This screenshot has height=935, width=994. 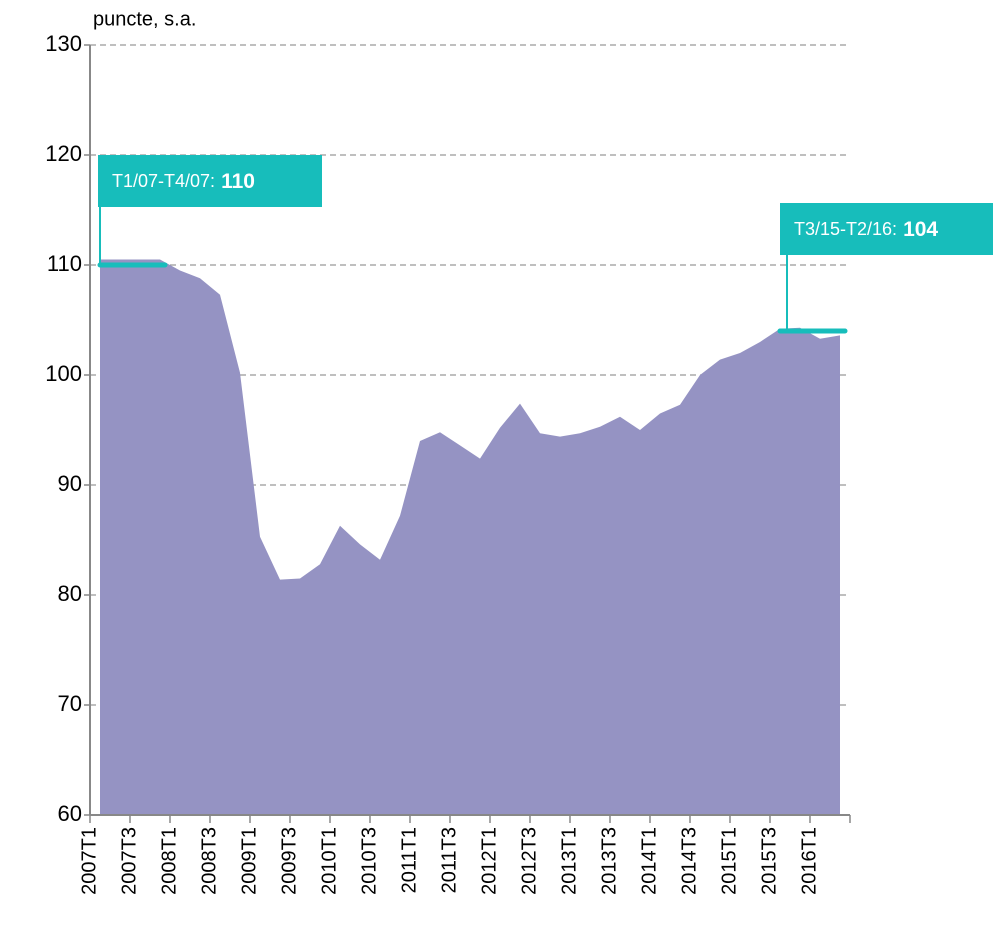 What do you see at coordinates (689, 861) in the screenshot?
I see `x-tick-label: 2014T3` at bounding box center [689, 861].